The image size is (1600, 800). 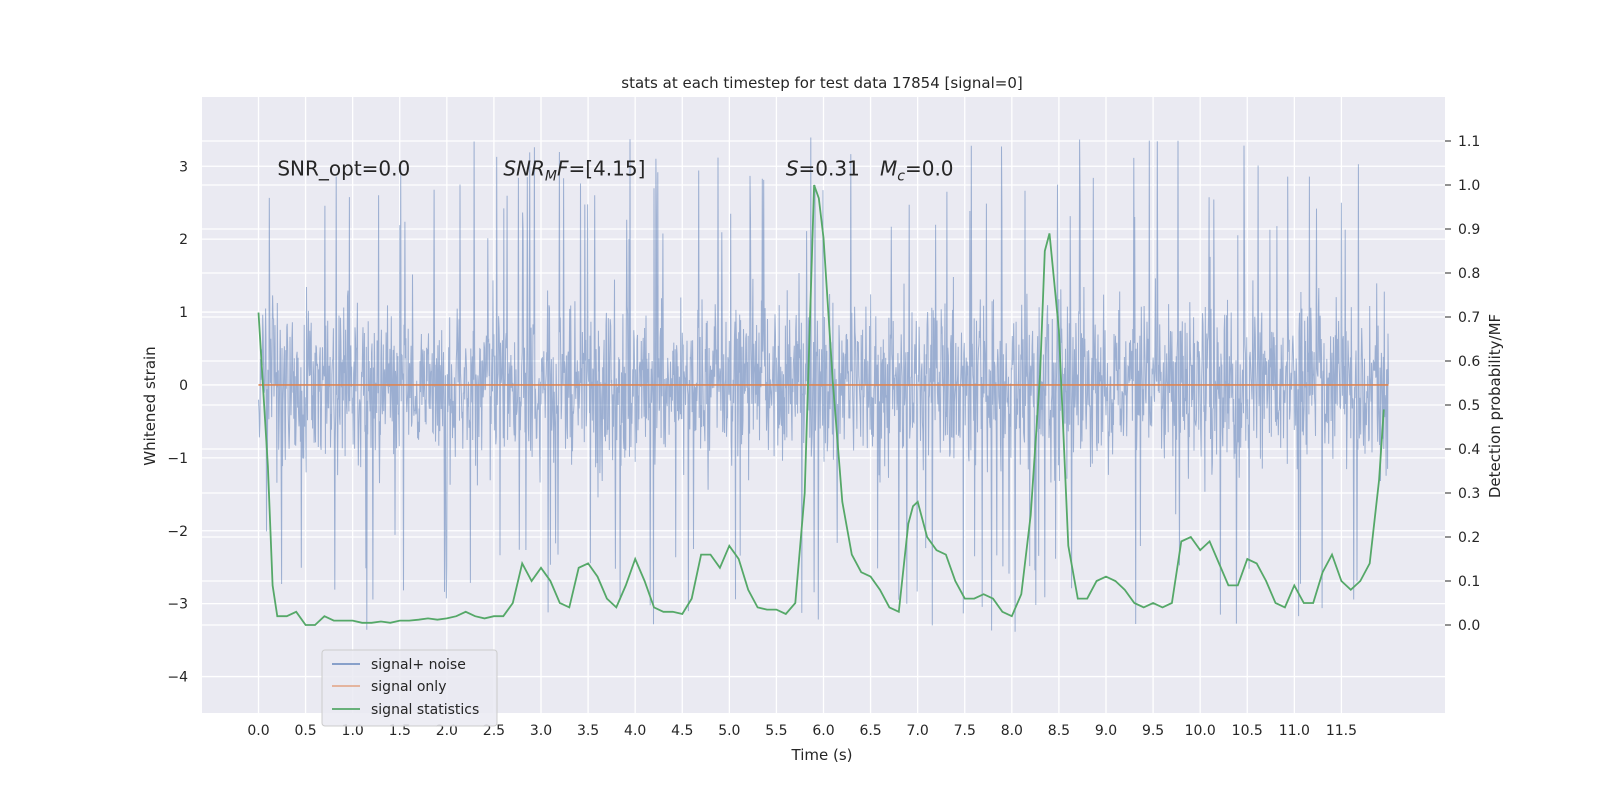 What do you see at coordinates (177, 422) in the screenshot?
I see `y-left-tick-labels: 3 2 1 0 −1 −2 −3 −4` at bounding box center [177, 422].